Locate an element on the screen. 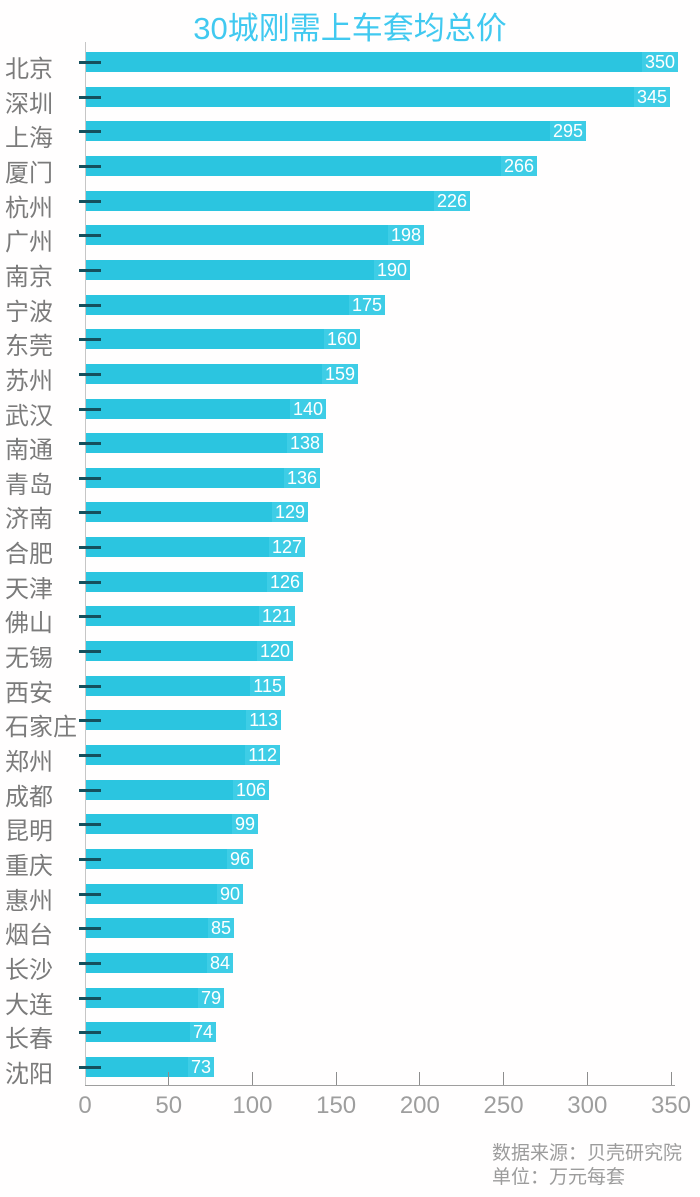  bar-value-label: 121 is located at coordinates (276, 616).